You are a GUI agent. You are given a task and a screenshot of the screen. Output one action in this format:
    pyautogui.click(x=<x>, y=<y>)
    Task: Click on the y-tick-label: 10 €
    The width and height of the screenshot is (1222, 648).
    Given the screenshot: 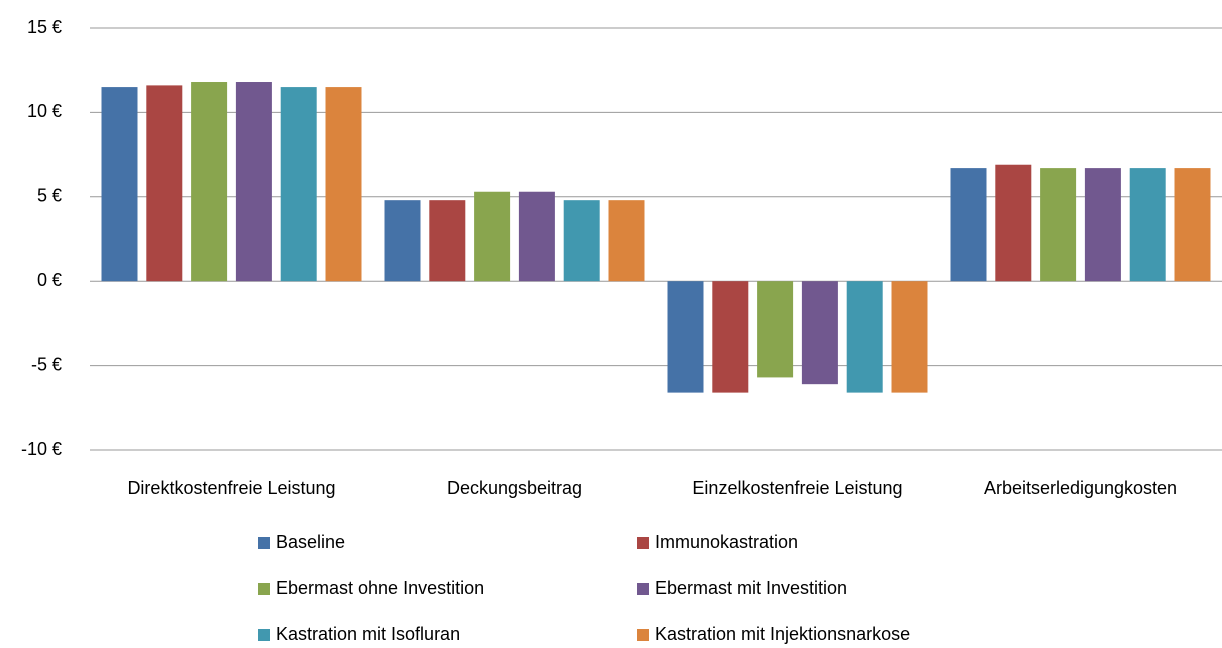 What is the action you would take?
    pyautogui.click(x=44, y=111)
    